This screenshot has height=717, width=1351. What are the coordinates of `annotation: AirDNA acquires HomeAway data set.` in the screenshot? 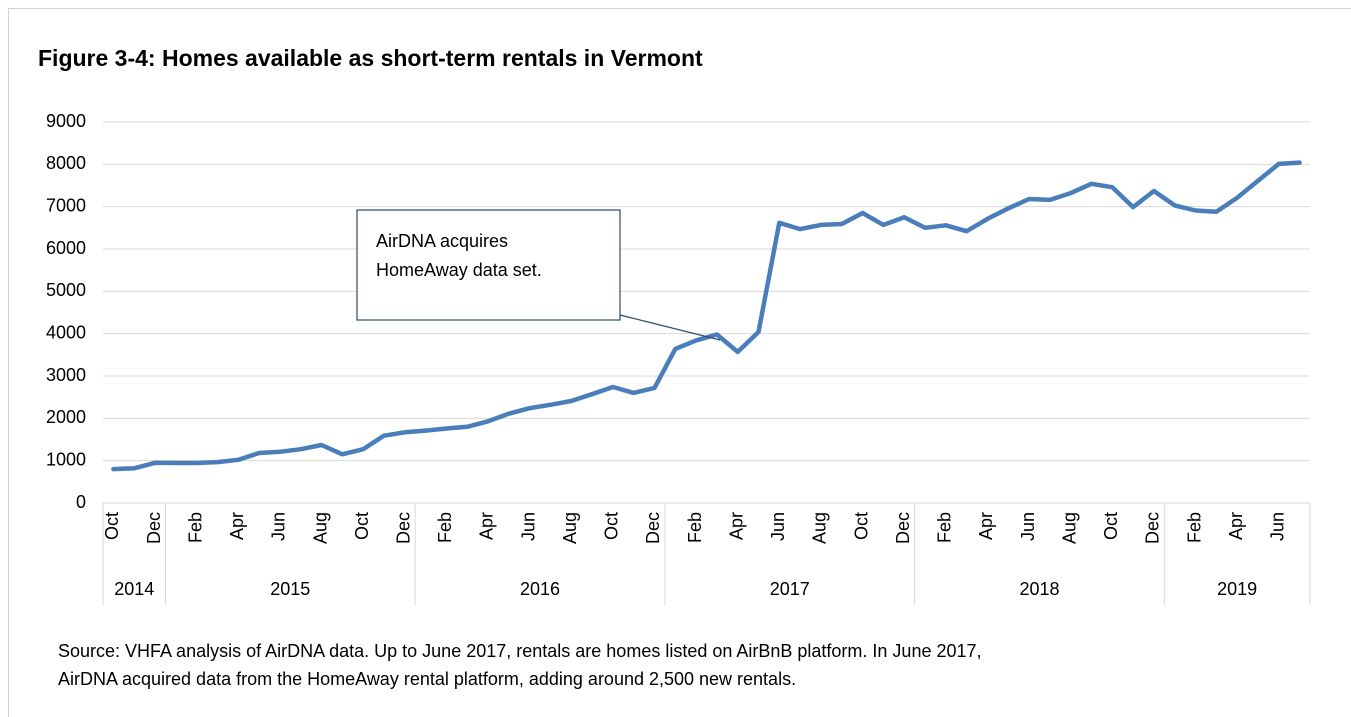 It's located at (459, 255).